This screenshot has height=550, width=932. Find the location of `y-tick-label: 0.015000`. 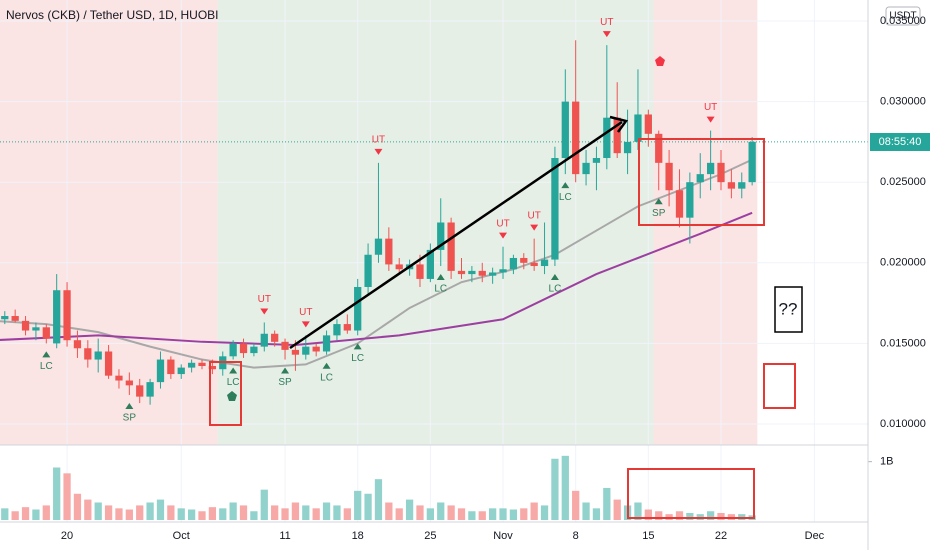

y-tick-label: 0.015000 is located at coordinates (903, 343).